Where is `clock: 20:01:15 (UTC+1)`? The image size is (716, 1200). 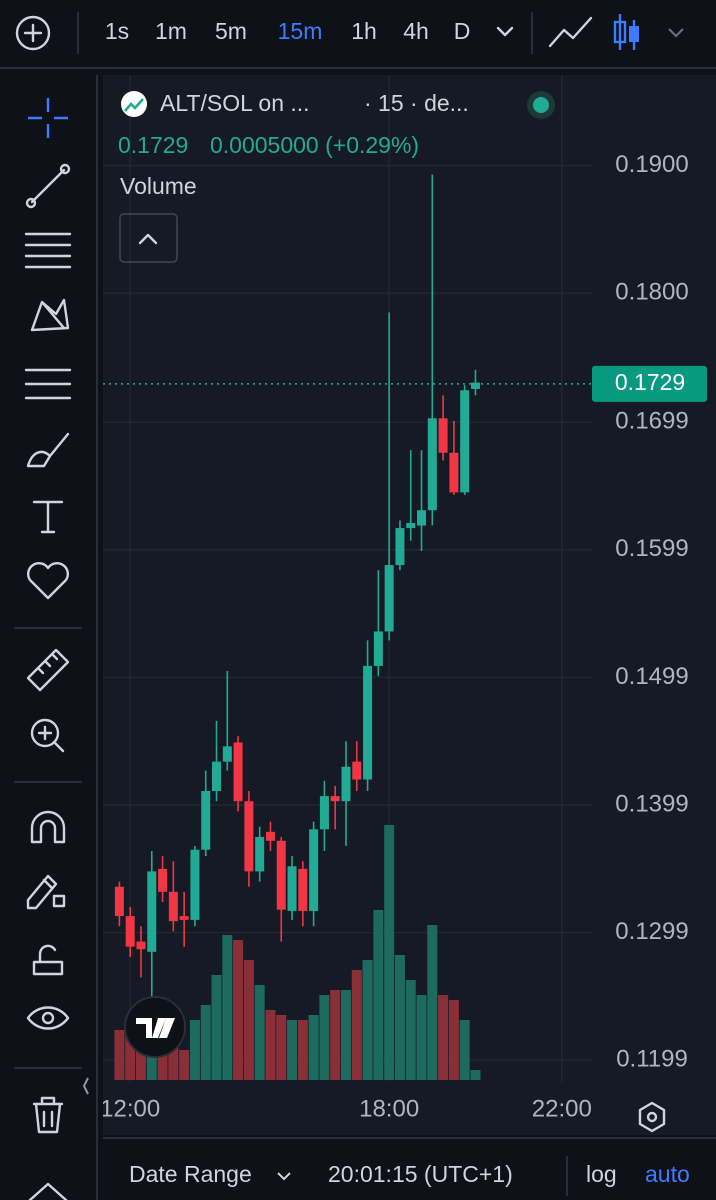
clock: 20:01:15 (UTC+1) is located at coordinates (420, 1174).